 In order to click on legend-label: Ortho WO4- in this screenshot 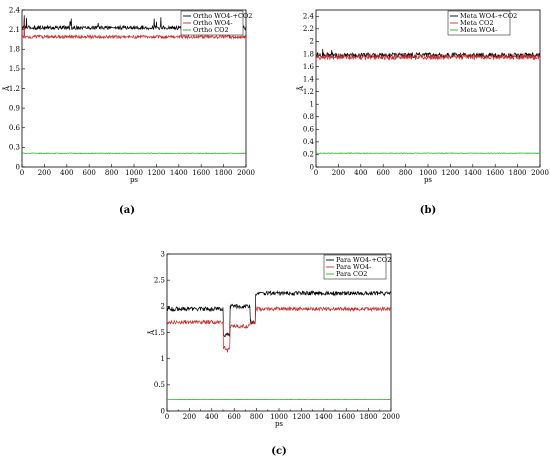, I will do `click(213, 23)`.